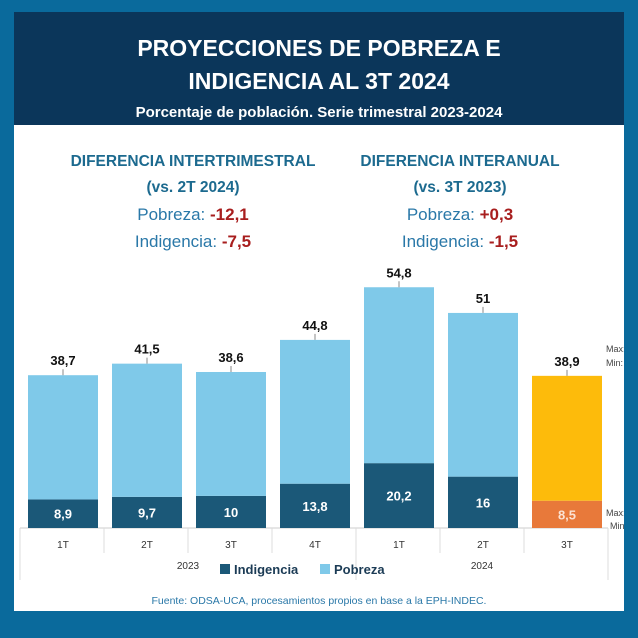 The width and height of the screenshot is (638, 638). Describe the element at coordinates (359, 569) in the screenshot. I see `legend-pobreza-label: Pobreza` at that location.